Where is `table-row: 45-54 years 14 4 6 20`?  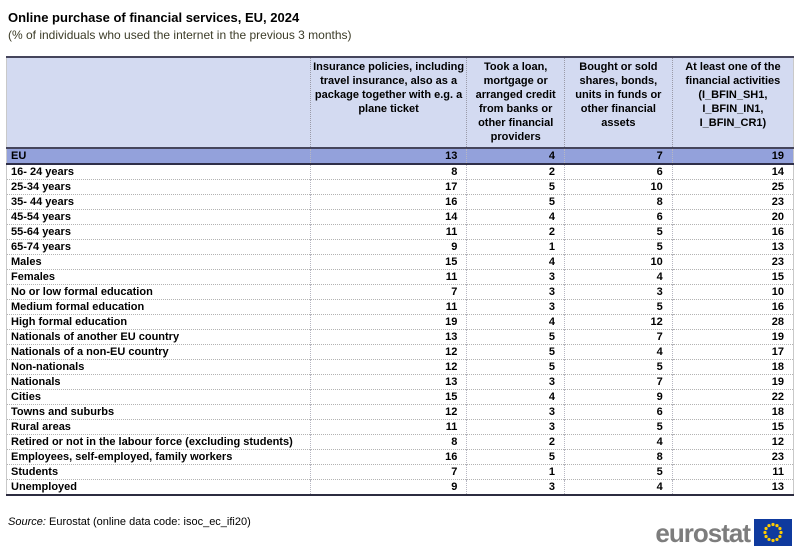
table-row: 45-54 years 14 4 6 20 is located at coordinates (400, 217).